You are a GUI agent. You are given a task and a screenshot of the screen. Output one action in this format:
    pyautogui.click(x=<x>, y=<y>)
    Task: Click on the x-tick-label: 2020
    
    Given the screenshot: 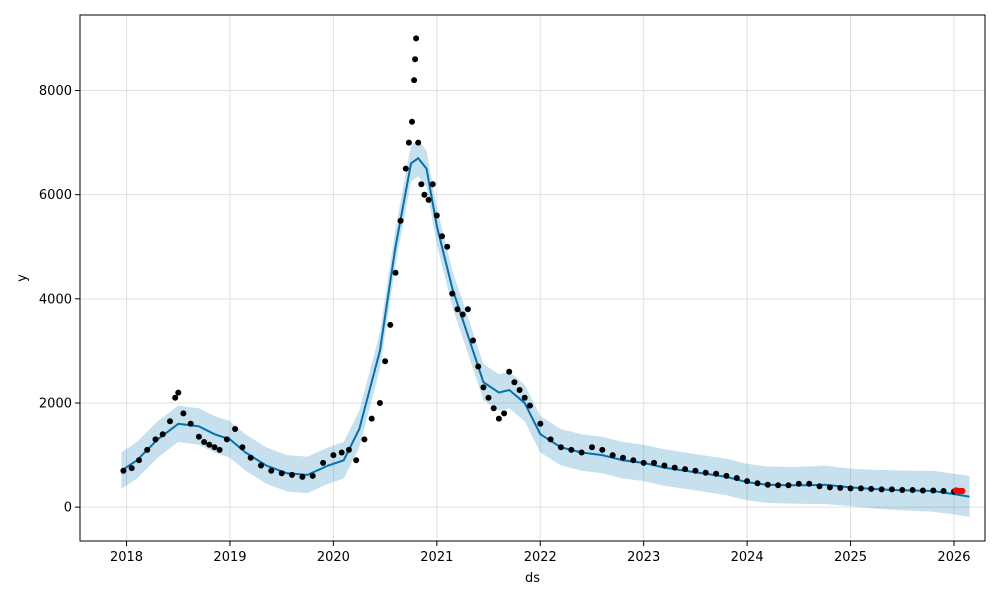 What is the action you would take?
    pyautogui.click(x=333, y=557)
    